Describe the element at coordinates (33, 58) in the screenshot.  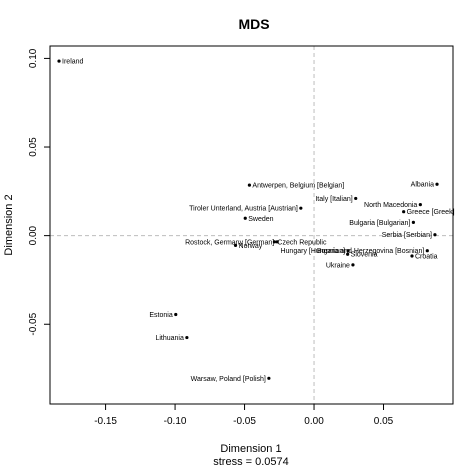
I see `y-tick-label: 0.10` at that location.